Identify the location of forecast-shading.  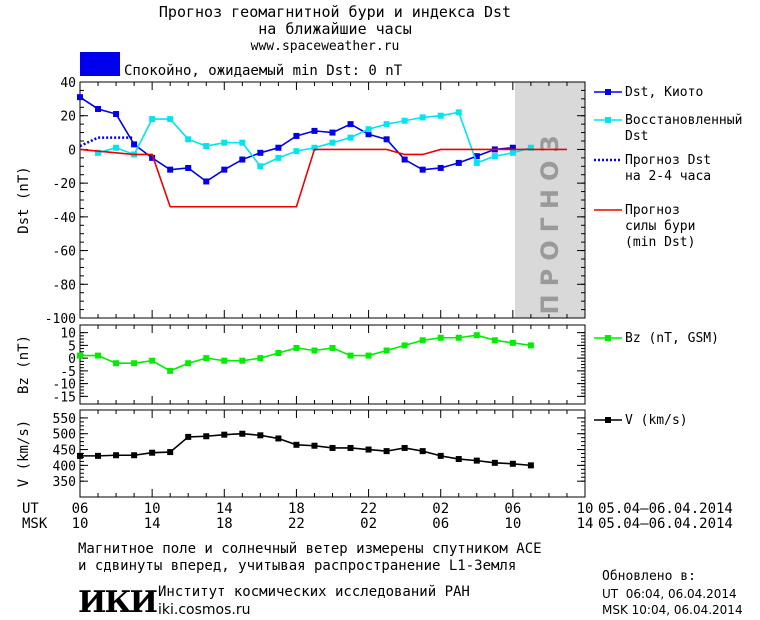
(550, 200).